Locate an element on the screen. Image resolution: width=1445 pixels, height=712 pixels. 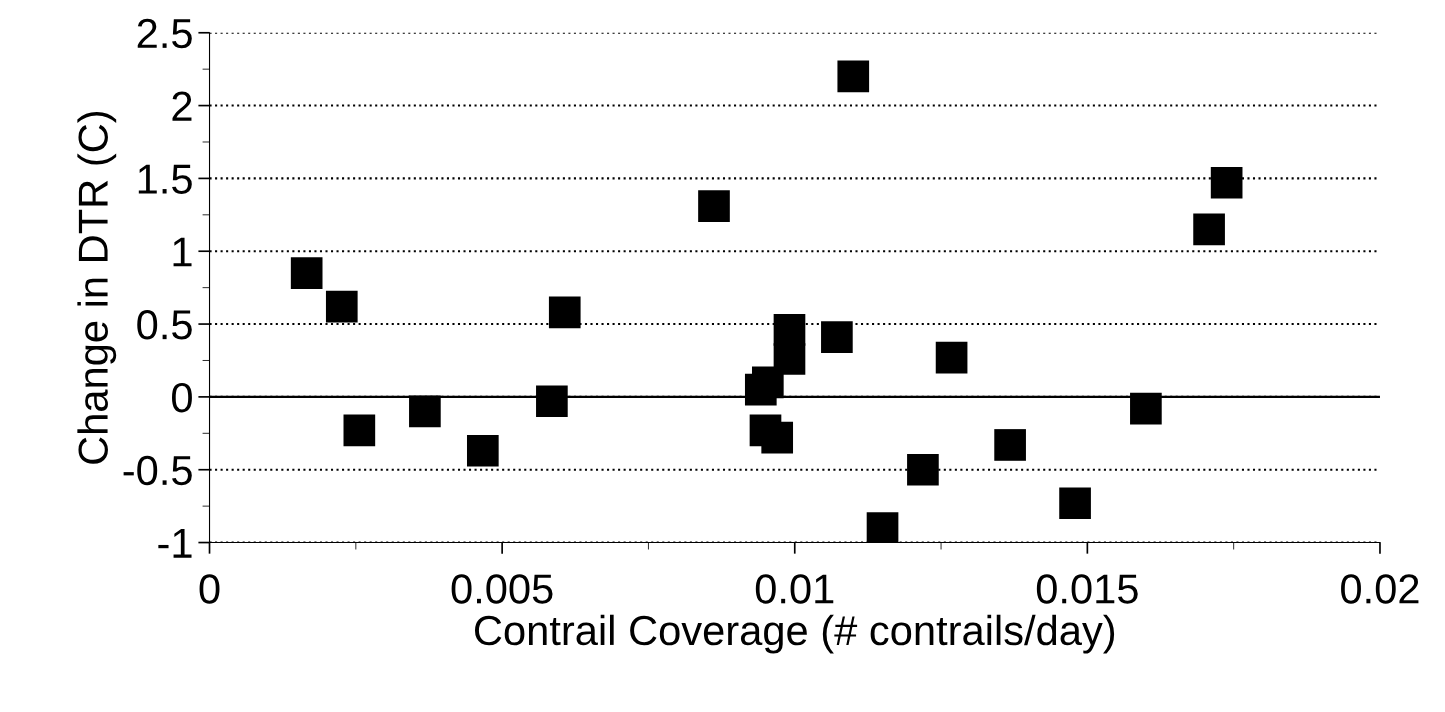
x-tick-label: 0.005 is located at coordinates (502, 589).